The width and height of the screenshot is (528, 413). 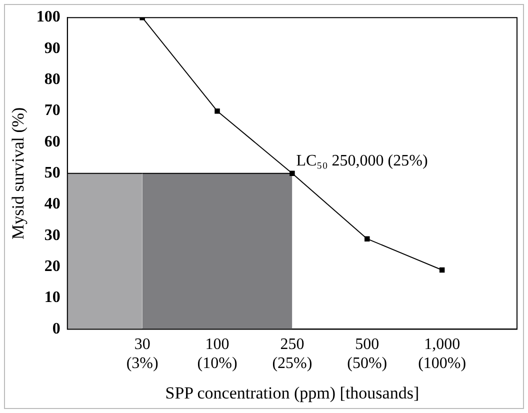 I want to click on x-tick-label: 500 (50%), so click(x=367, y=354).